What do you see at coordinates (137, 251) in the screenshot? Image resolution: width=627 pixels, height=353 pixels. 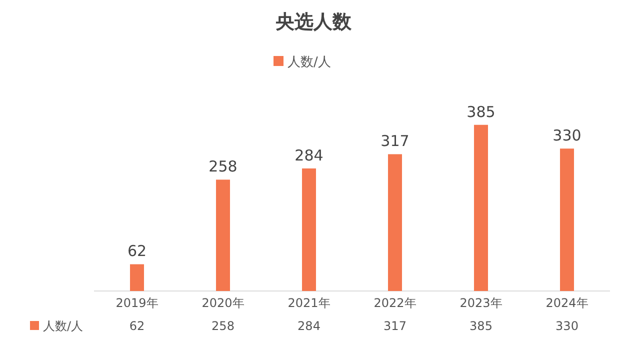 I see `data-label: 62` at bounding box center [137, 251].